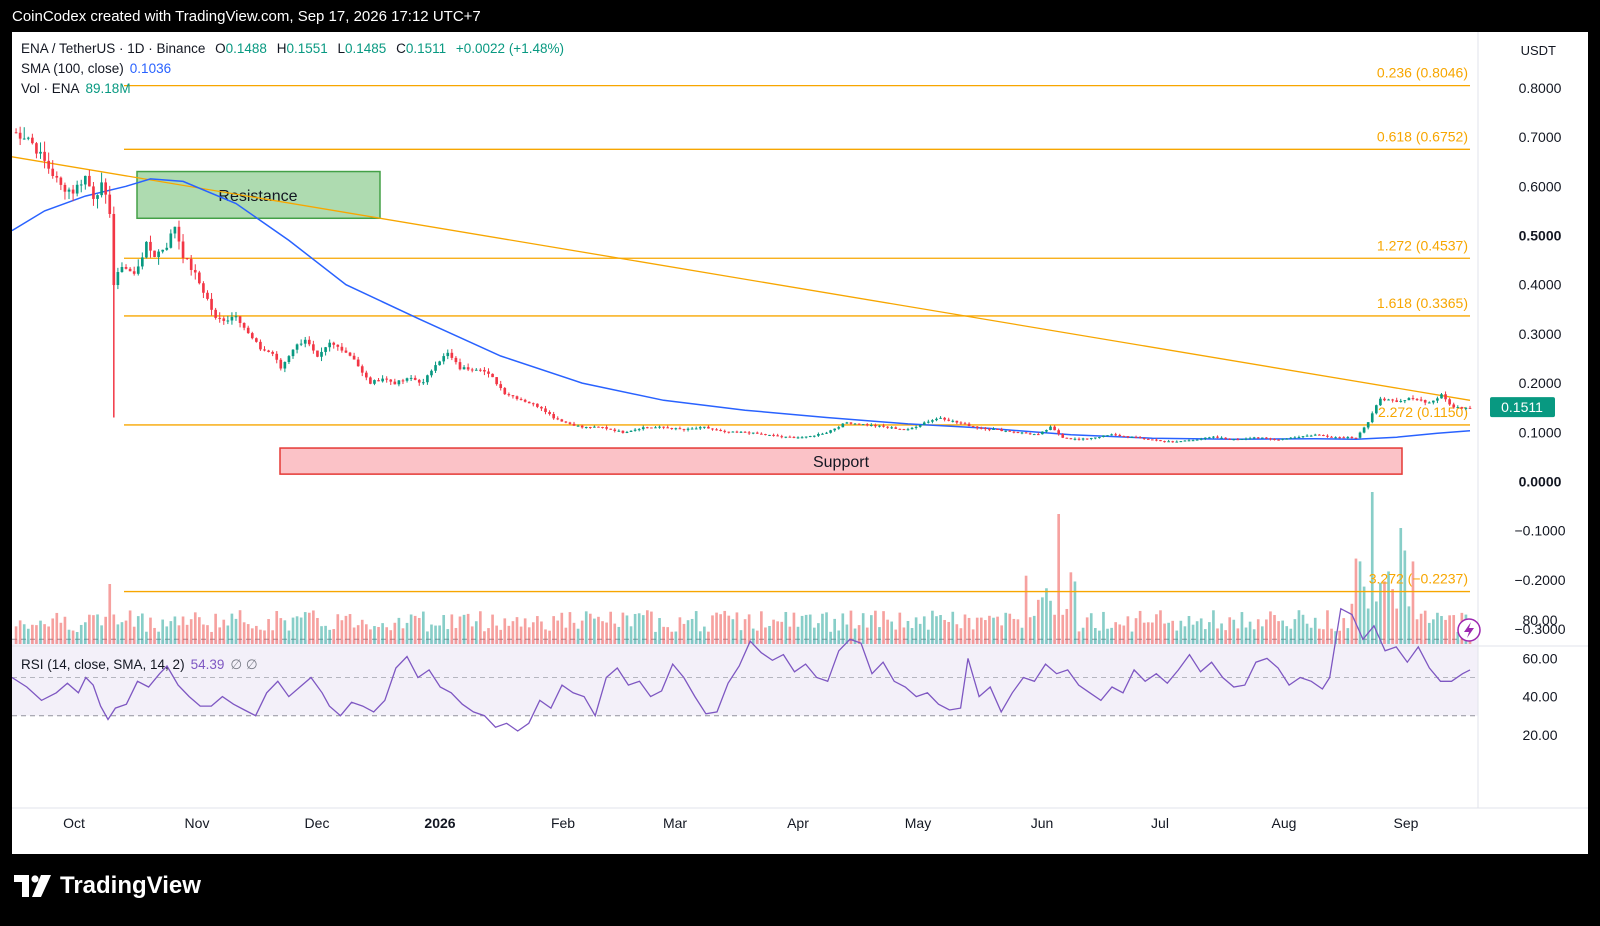 This screenshot has height=926, width=1600. I want to click on rsi-line, so click(741, 669).